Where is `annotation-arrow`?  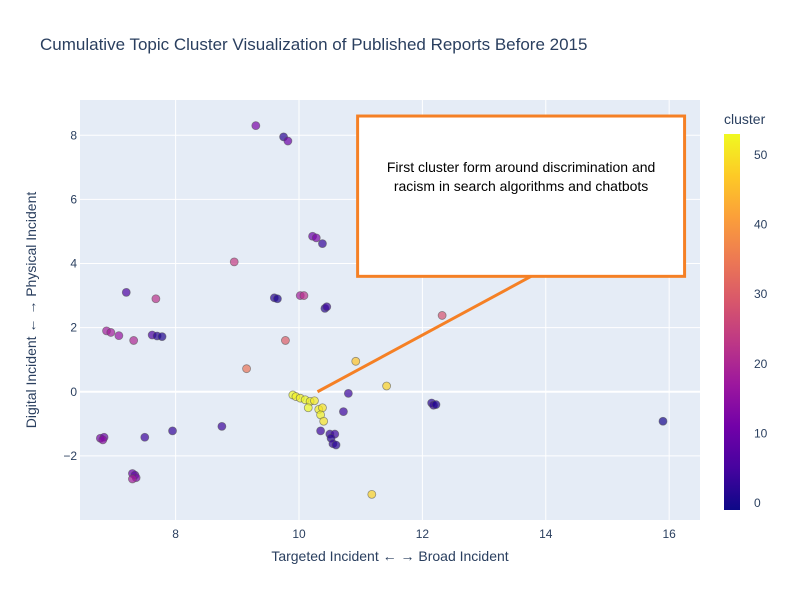
annotation-arrow is located at coordinates (424, 334).